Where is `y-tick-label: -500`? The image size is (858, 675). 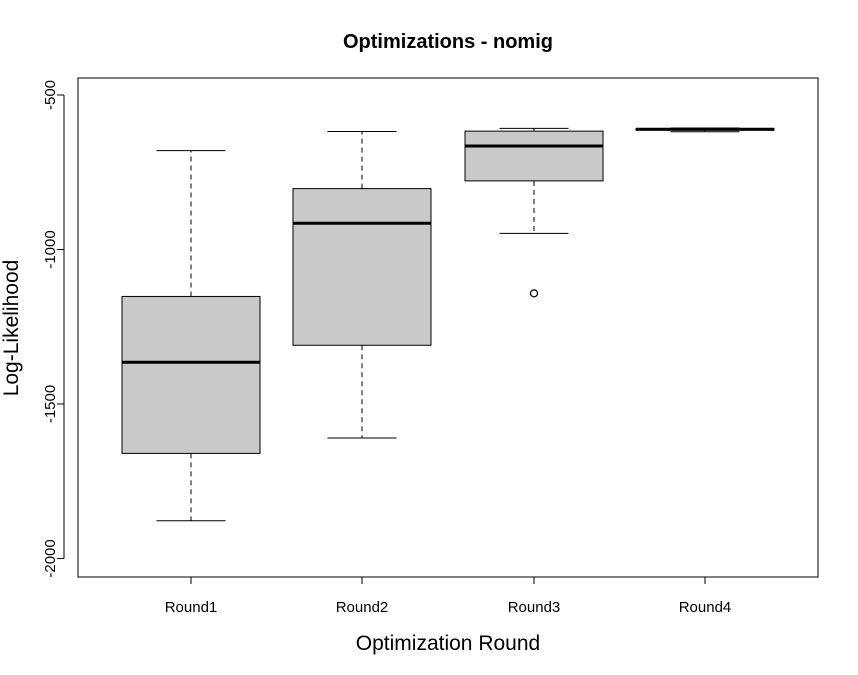
y-tick-label: -500 is located at coordinates (50, 95).